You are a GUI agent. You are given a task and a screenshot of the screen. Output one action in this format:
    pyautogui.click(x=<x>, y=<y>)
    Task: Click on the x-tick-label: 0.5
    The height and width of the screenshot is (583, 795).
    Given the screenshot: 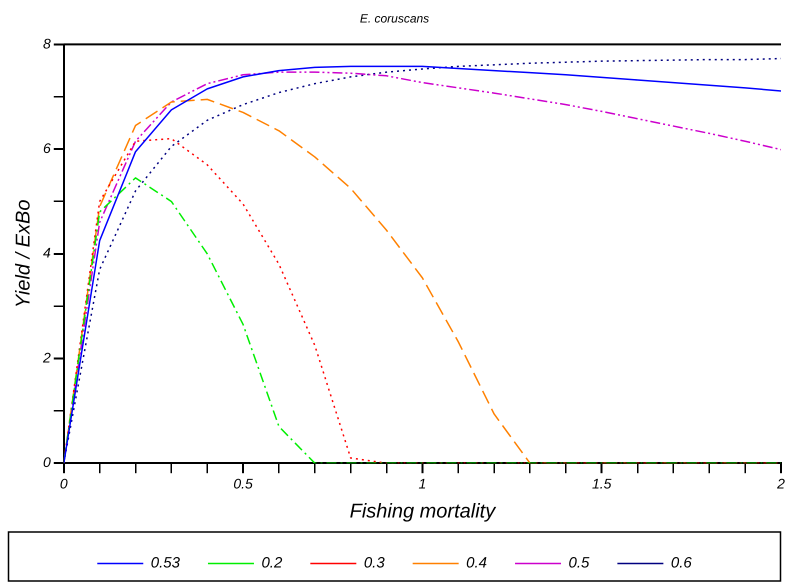 What is the action you would take?
    pyautogui.click(x=243, y=483)
    